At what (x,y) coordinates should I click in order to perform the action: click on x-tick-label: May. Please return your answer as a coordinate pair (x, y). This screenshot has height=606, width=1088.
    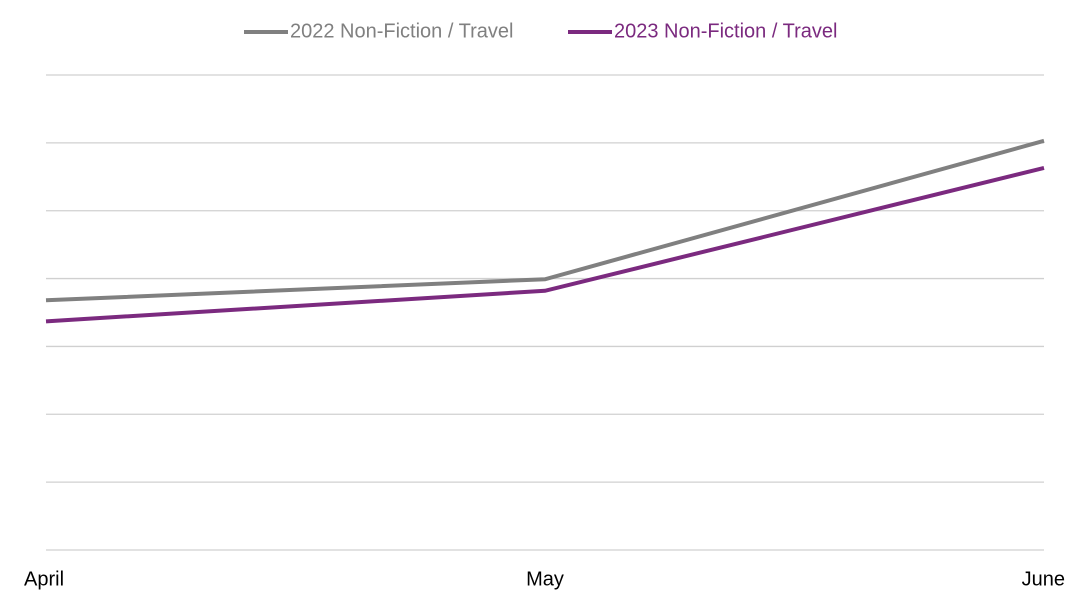
    Looking at the image, I should click on (545, 579).